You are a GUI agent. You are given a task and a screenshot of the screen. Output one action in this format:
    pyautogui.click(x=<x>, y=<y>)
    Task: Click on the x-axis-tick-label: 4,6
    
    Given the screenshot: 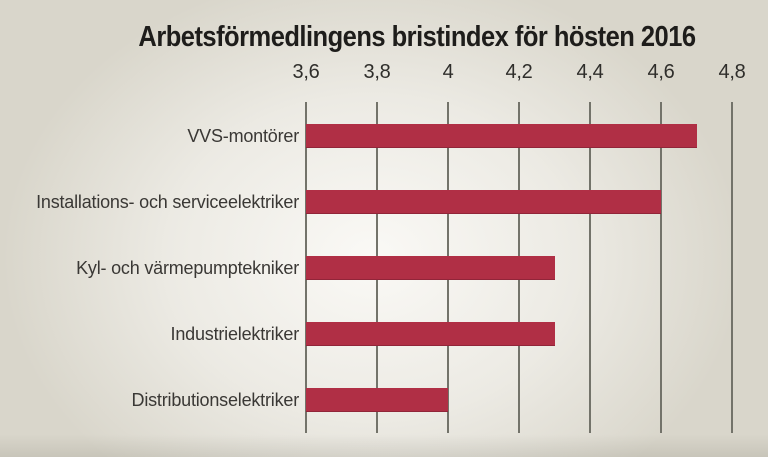 What is the action you would take?
    pyautogui.click(x=661, y=72)
    